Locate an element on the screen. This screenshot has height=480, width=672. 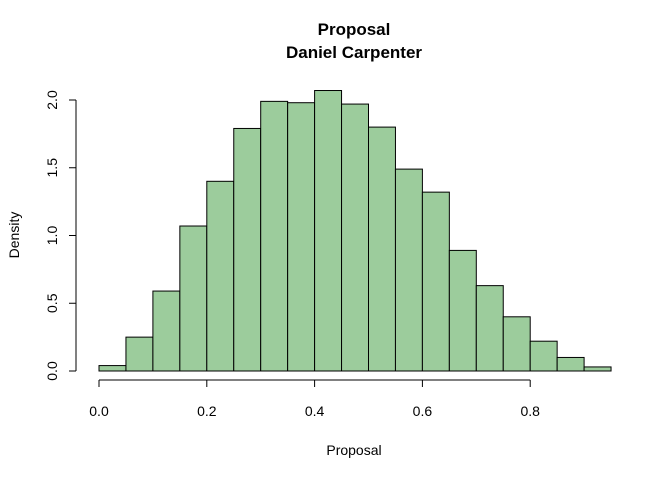
x-axis: 0.0 0.2 0.4 0.6 0.8 is located at coordinates (314, 399).